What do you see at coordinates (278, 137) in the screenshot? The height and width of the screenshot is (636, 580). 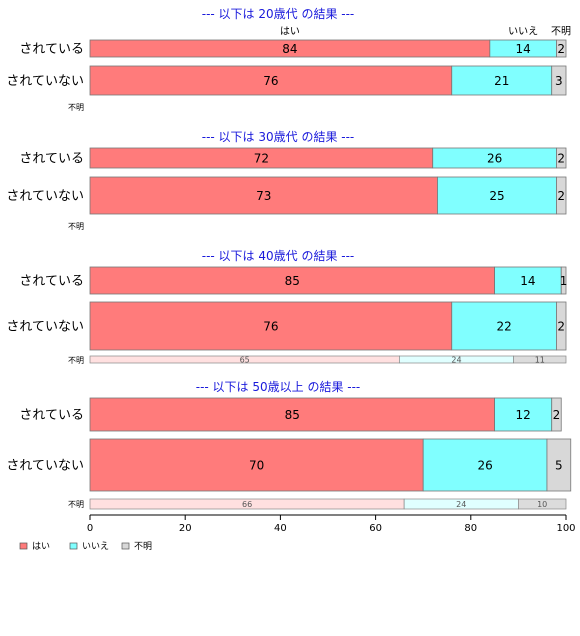 I see `panel-title: --- 以下は 30歳代 の結果 ---` at bounding box center [278, 137].